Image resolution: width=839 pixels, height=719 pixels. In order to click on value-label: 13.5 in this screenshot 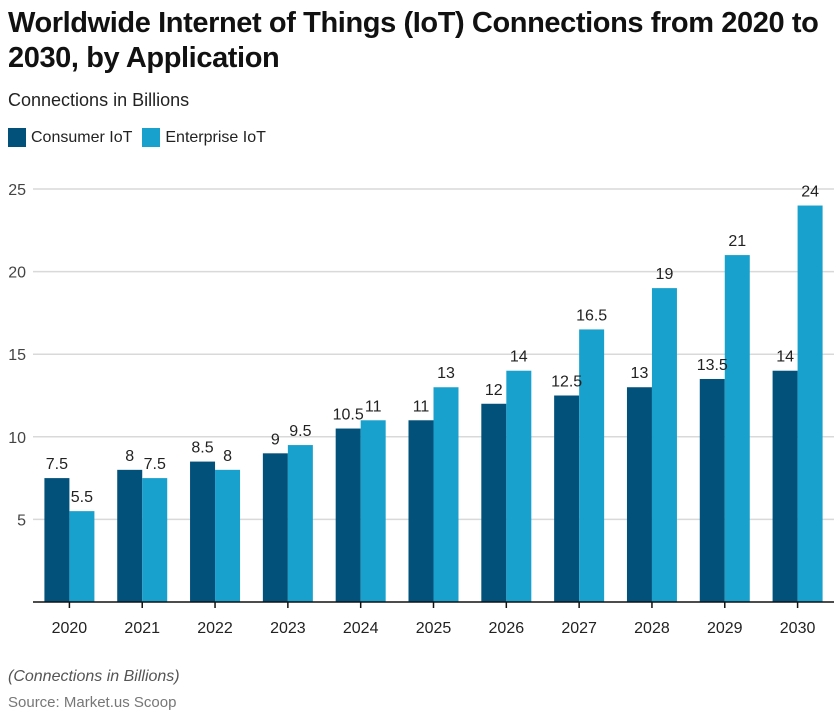, I will do `click(712, 365)`.